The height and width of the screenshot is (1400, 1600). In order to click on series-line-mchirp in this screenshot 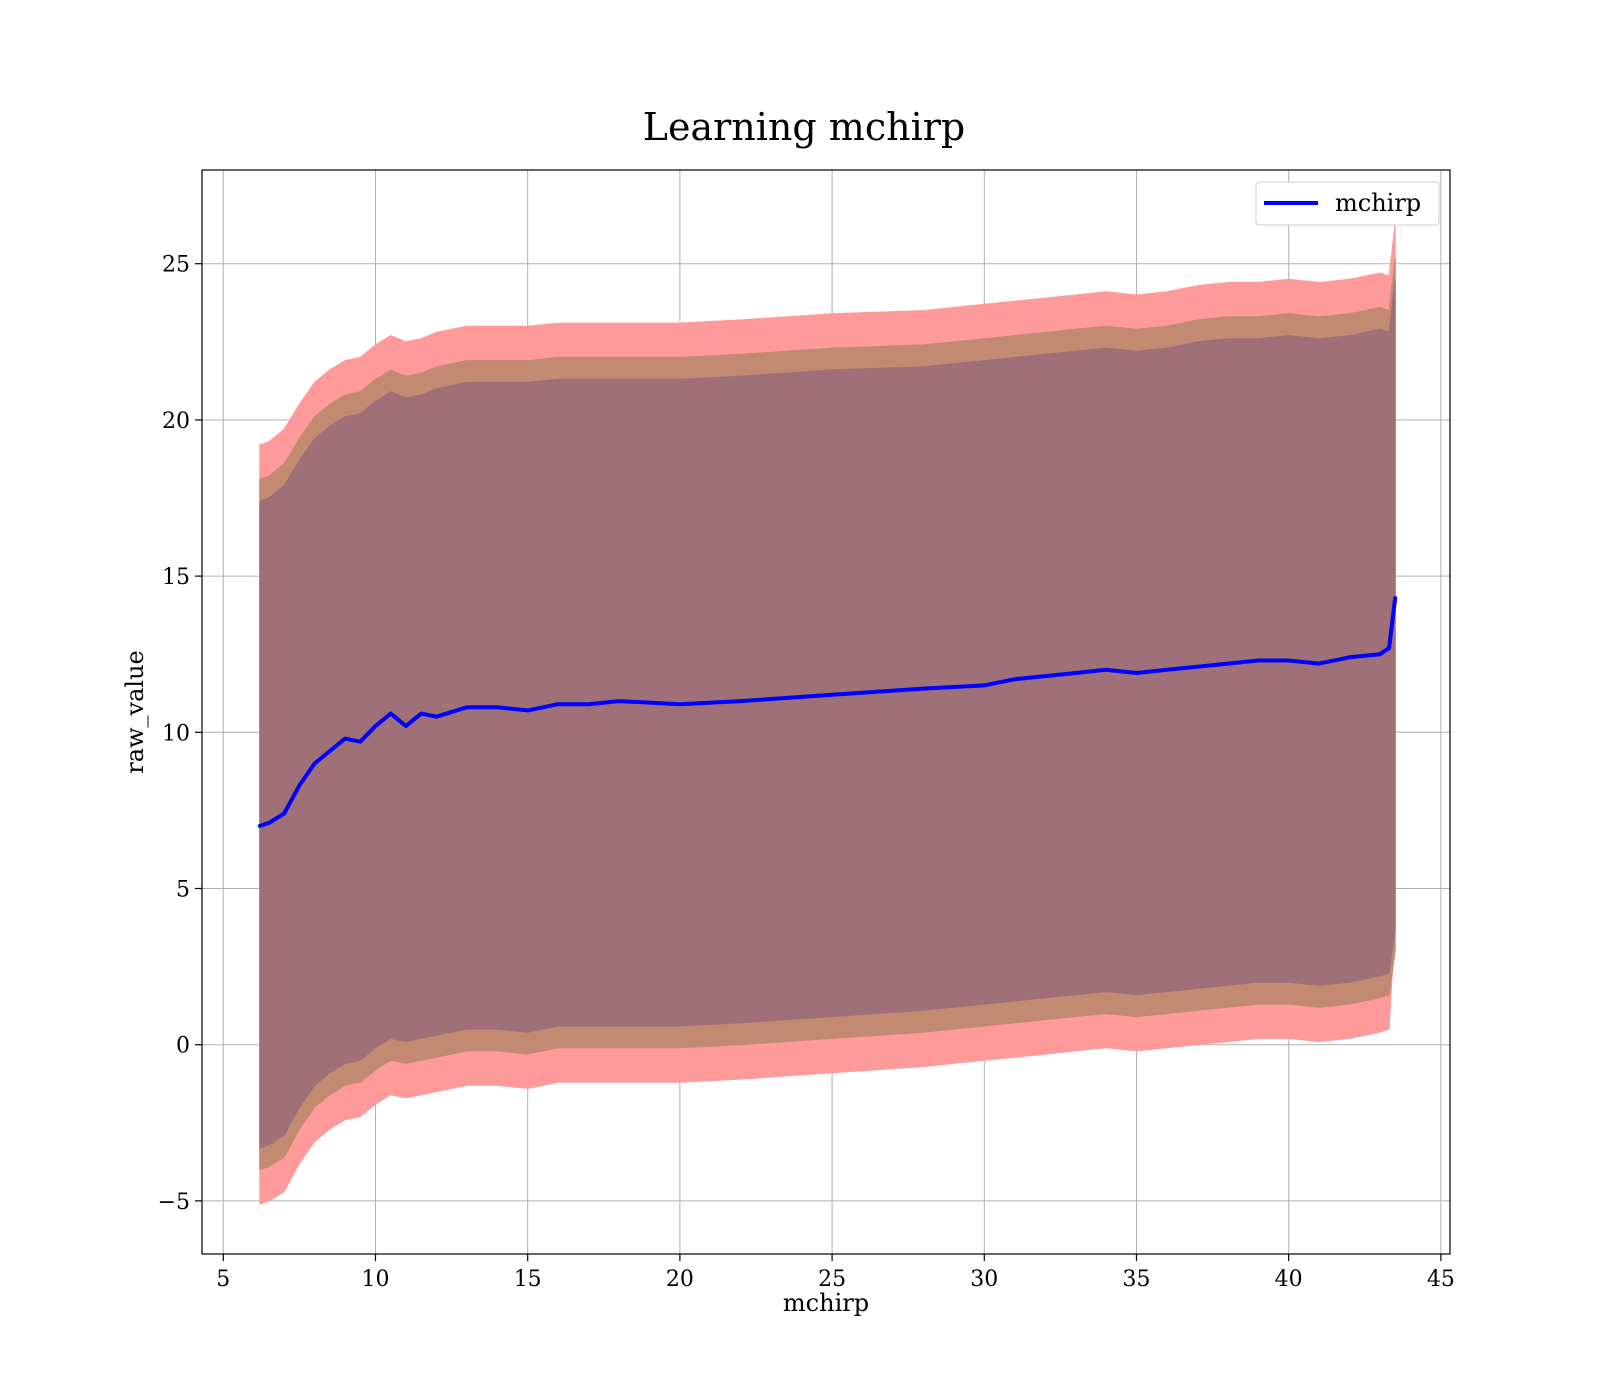, I will do `click(827, 712)`.